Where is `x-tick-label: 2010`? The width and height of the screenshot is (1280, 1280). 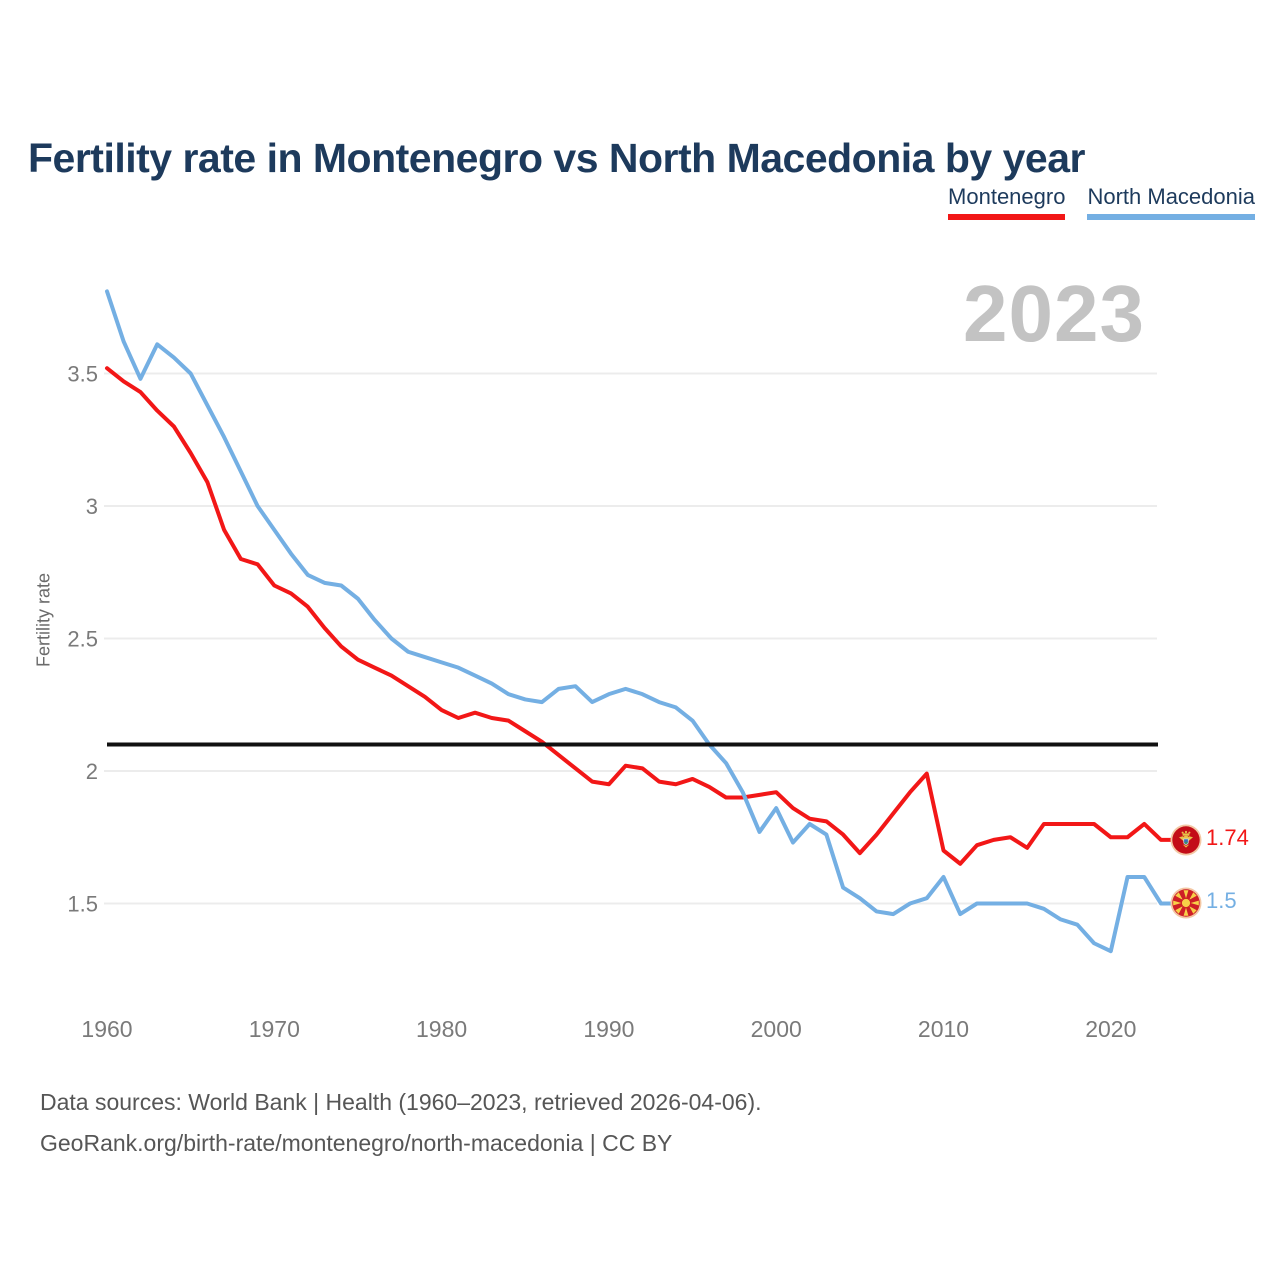 x-tick-label: 2010 is located at coordinates (943, 1029).